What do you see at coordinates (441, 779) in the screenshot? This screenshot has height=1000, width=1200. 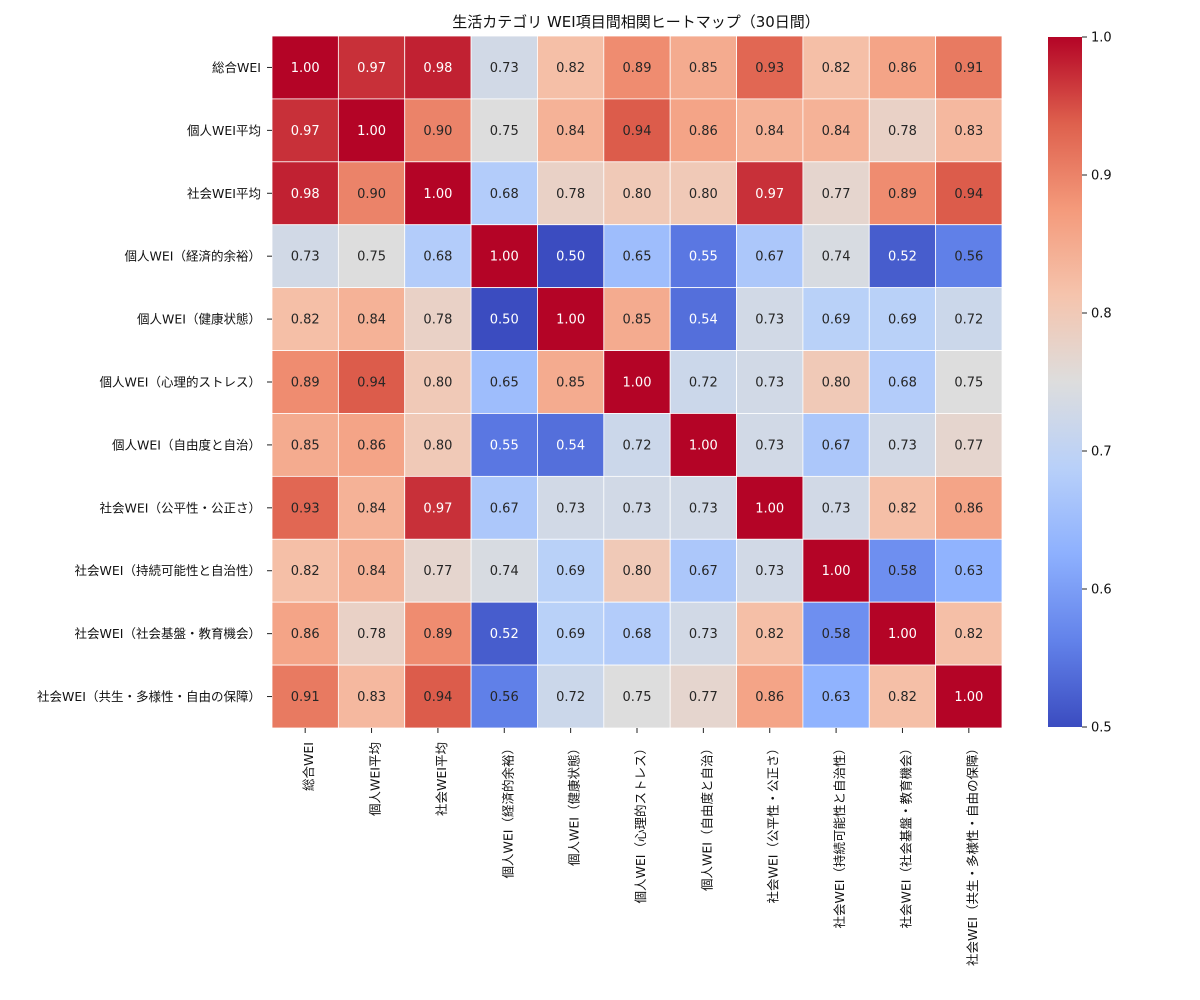 I see `column-label: 社会WEI平均` at bounding box center [441, 779].